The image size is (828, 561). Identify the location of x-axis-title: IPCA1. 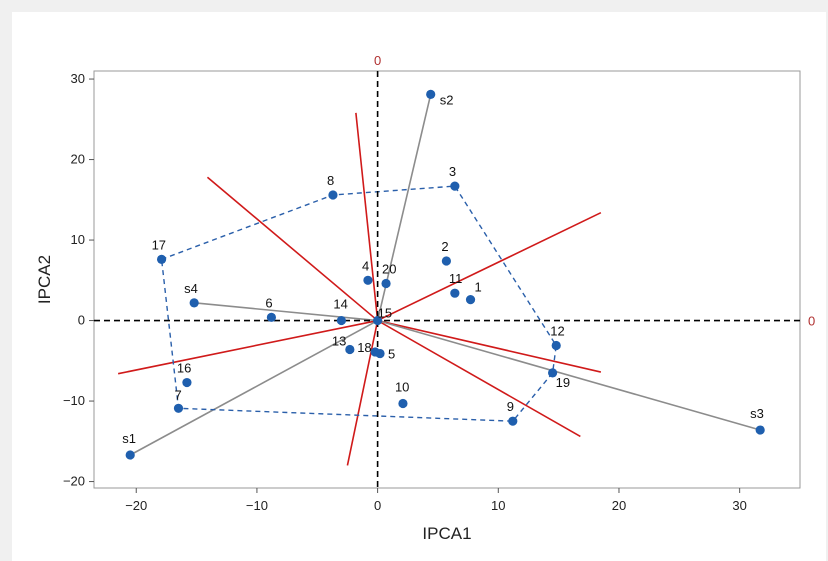
(446, 533).